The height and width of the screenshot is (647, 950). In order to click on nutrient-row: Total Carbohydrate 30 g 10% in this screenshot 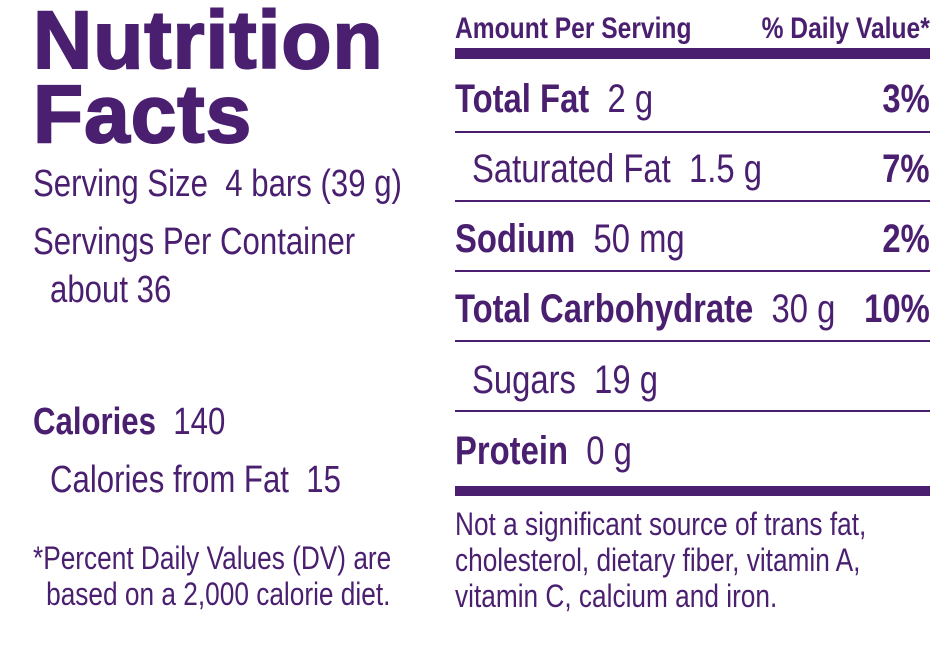, I will do `click(692, 309)`.